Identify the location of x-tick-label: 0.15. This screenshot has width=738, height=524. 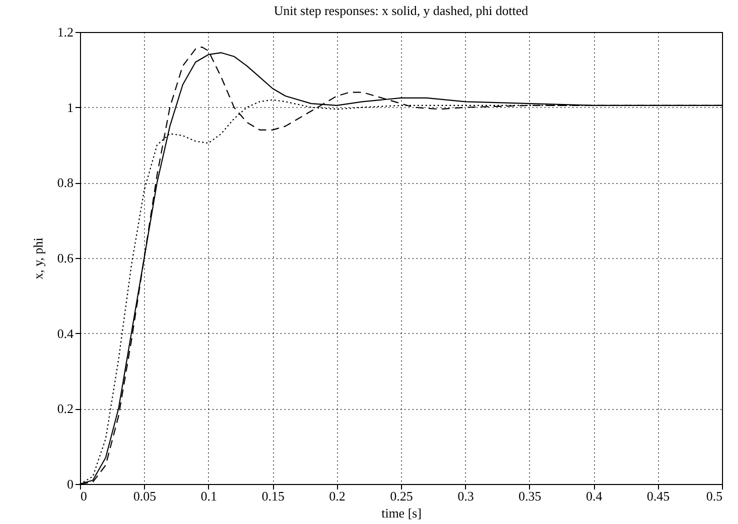
(273, 496).